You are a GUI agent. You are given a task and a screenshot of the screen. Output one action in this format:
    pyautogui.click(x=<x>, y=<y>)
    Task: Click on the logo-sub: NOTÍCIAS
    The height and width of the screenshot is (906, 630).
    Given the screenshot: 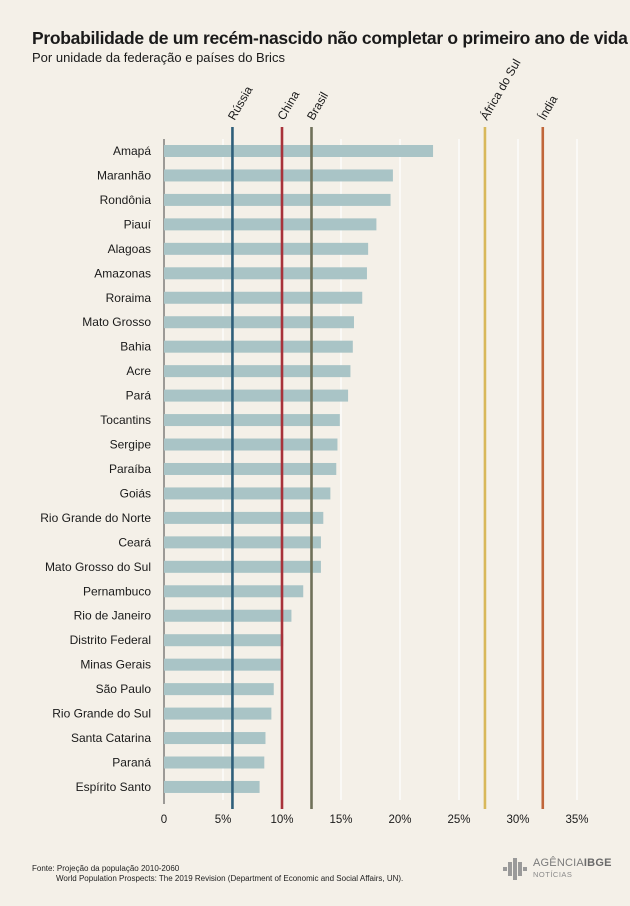 What is the action you would take?
    pyautogui.click(x=553, y=874)
    